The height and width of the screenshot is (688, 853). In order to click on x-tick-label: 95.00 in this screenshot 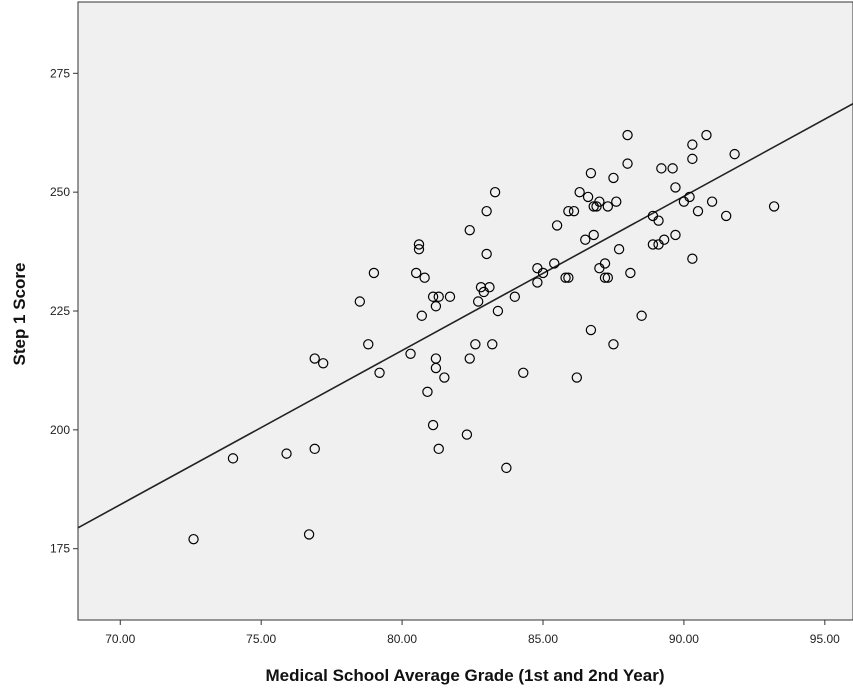, I will do `click(825, 639)`.